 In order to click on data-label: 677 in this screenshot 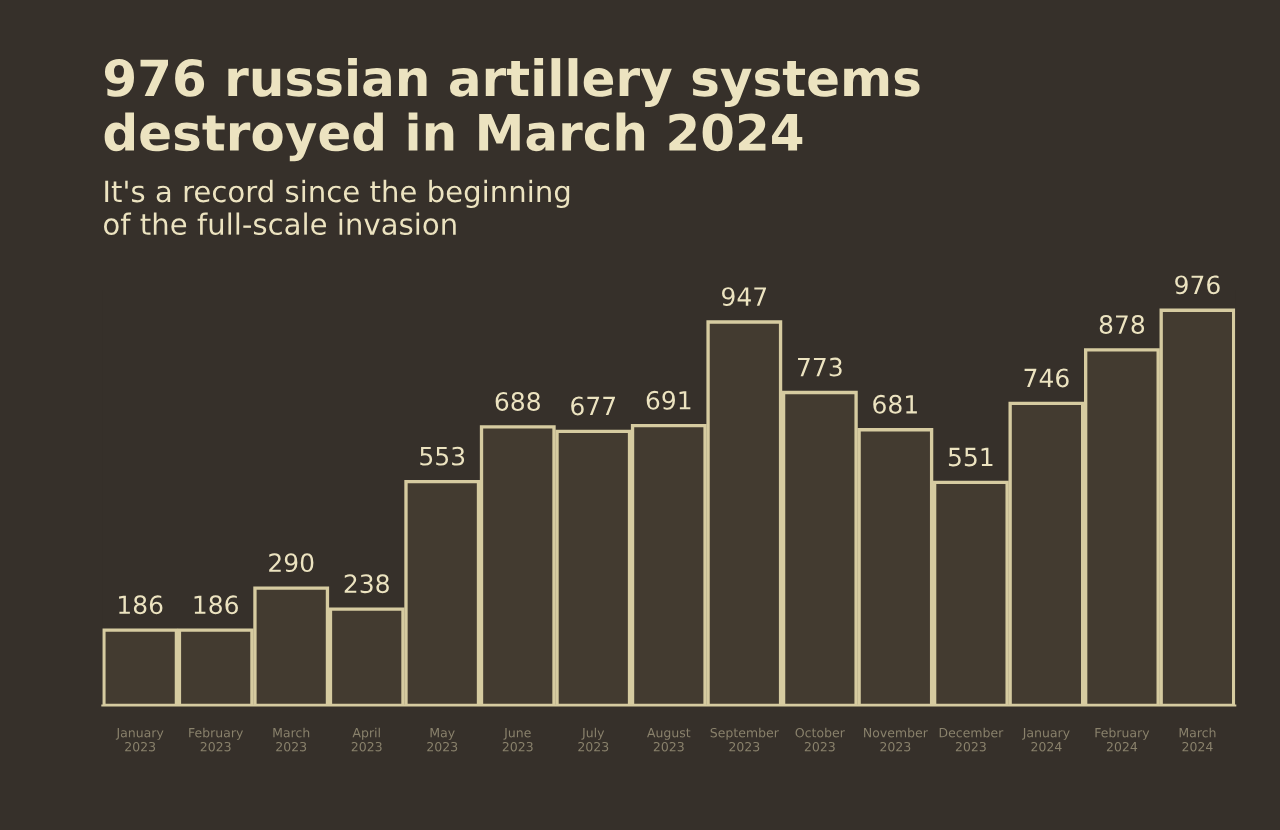, I will do `click(593, 406)`.